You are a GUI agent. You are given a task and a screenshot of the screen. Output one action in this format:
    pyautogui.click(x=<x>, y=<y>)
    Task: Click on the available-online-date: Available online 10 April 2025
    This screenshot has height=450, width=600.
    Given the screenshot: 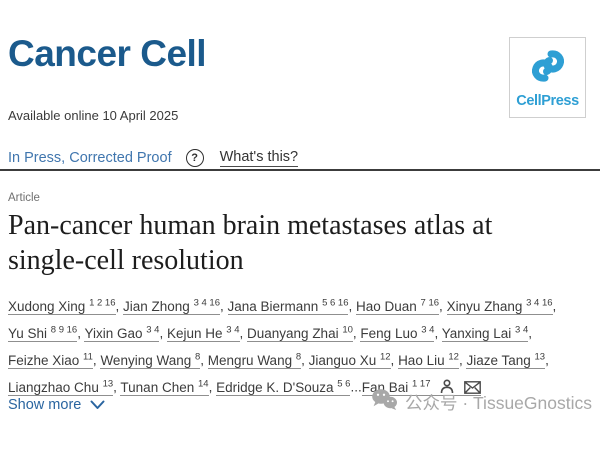 What is the action you would take?
    pyautogui.click(x=93, y=115)
    